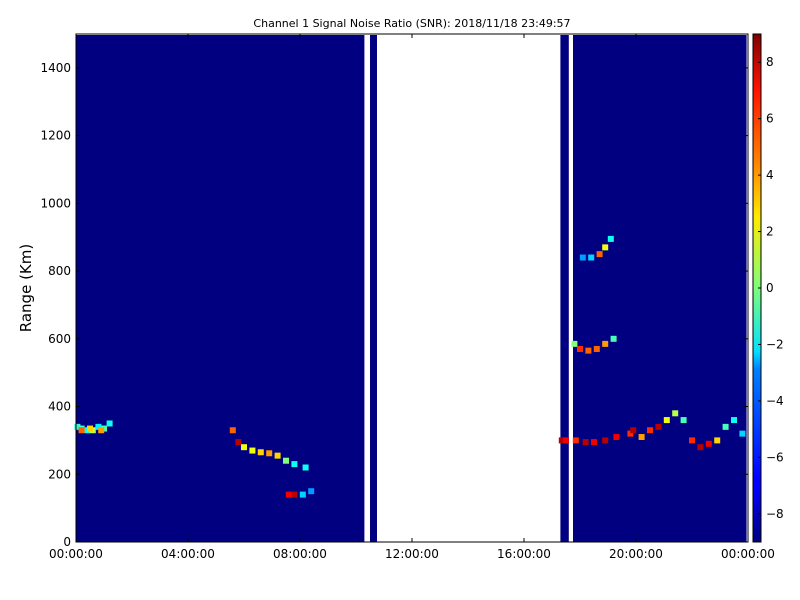 This screenshot has width=800, height=600. Describe the element at coordinates (26, 288) in the screenshot. I see `y-axis-label: Range (Km)` at that location.